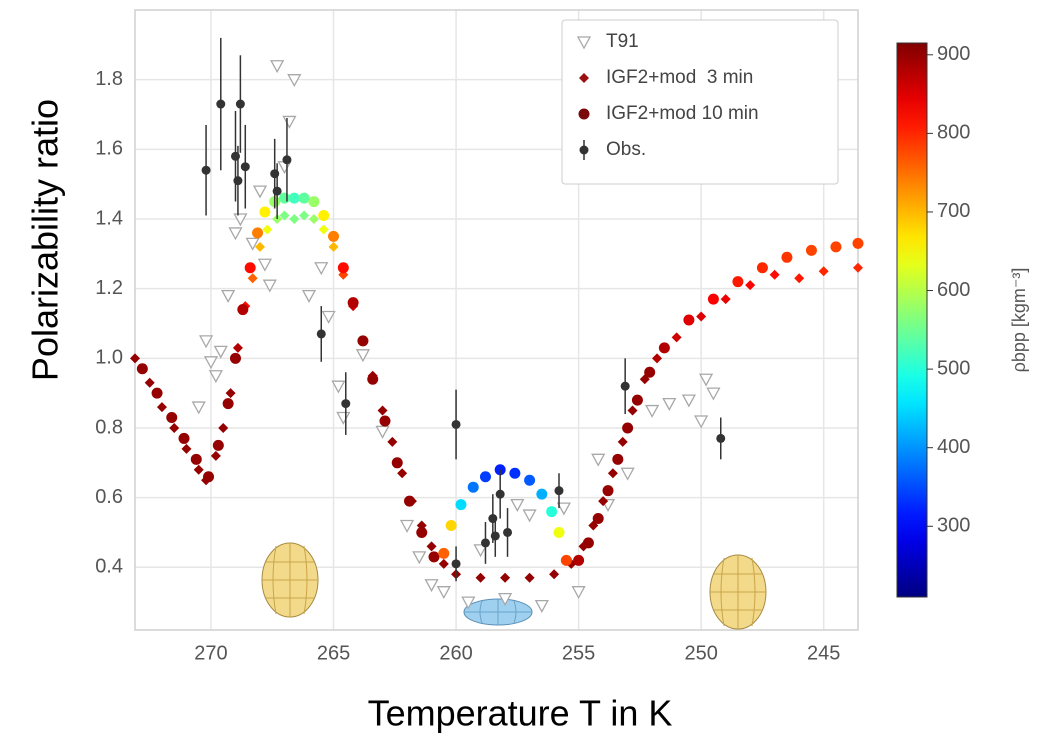  I want to click on colorbar-tick-label: 400, so click(953, 447).